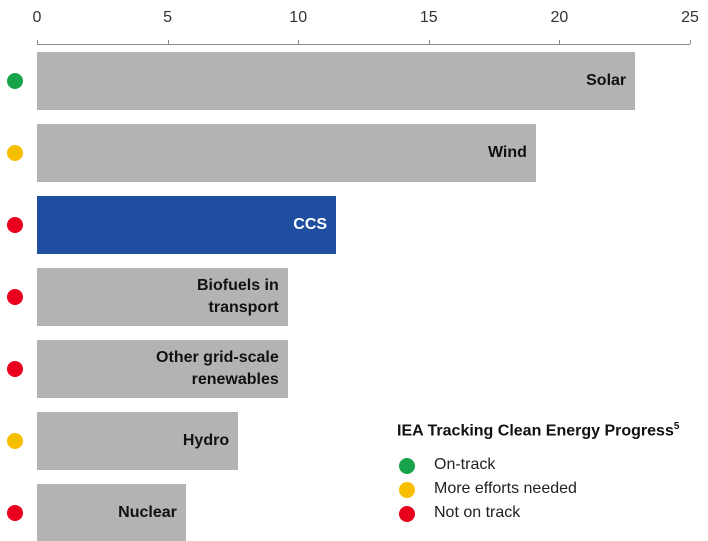 This screenshot has width=708, height=541. What do you see at coordinates (217, 368) in the screenshot?
I see `bar-label: Other grid-scale renewables` at bounding box center [217, 368].